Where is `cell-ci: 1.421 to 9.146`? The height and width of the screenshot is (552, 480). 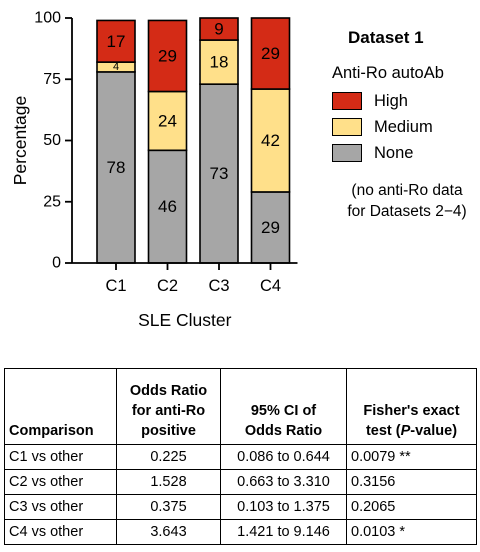
cell-ci: 1.421 to 9.146 is located at coordinates (283, 532).